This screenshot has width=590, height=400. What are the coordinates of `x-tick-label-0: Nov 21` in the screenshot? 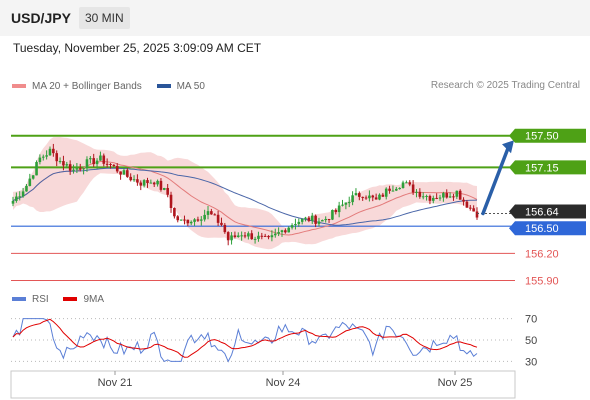 It's located at (115, 383).